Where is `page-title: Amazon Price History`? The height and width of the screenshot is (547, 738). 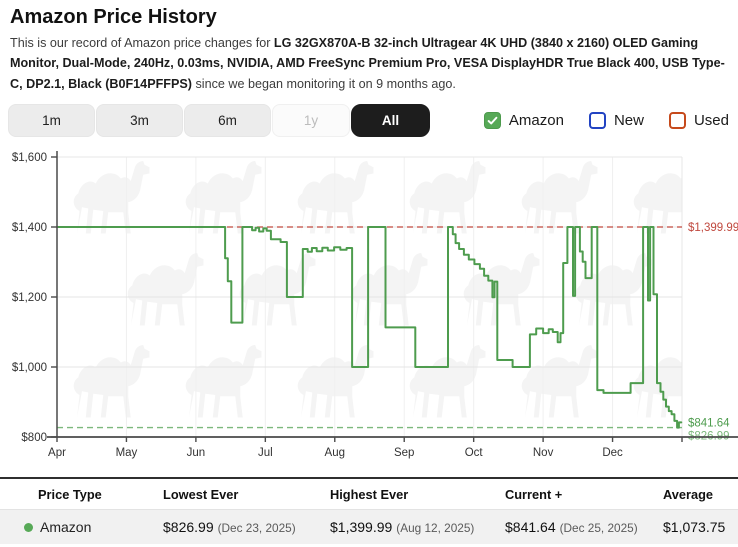
page-title: Amazon Price History is located at coordinates (113, 17).